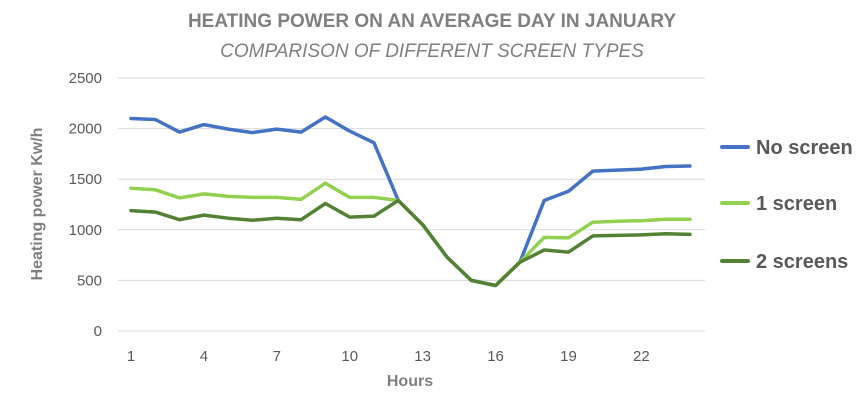 The image size is (864, 400). Describe the element at coordinates (410, 243) in the screenshot. I see `series-line-2-screens` at that location.